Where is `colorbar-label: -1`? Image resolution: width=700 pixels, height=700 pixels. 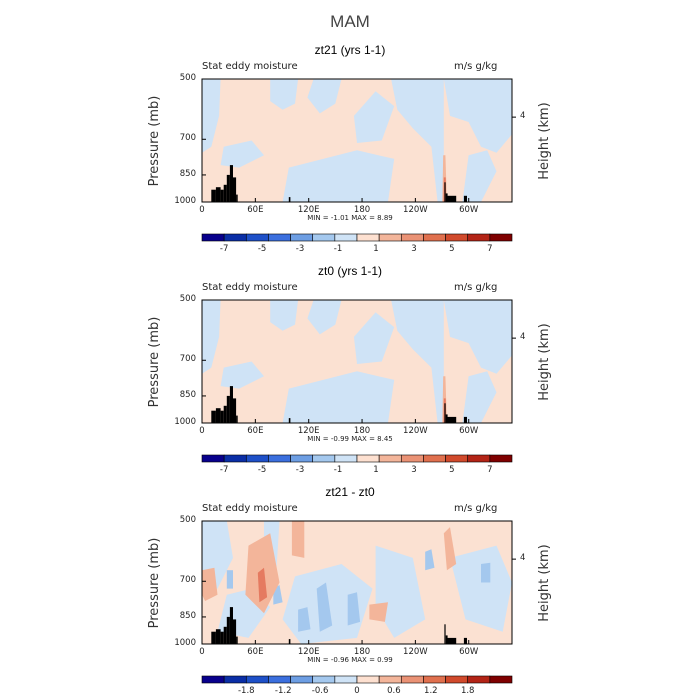 colorbar-label: -1 is located at coordinates (338, 470).